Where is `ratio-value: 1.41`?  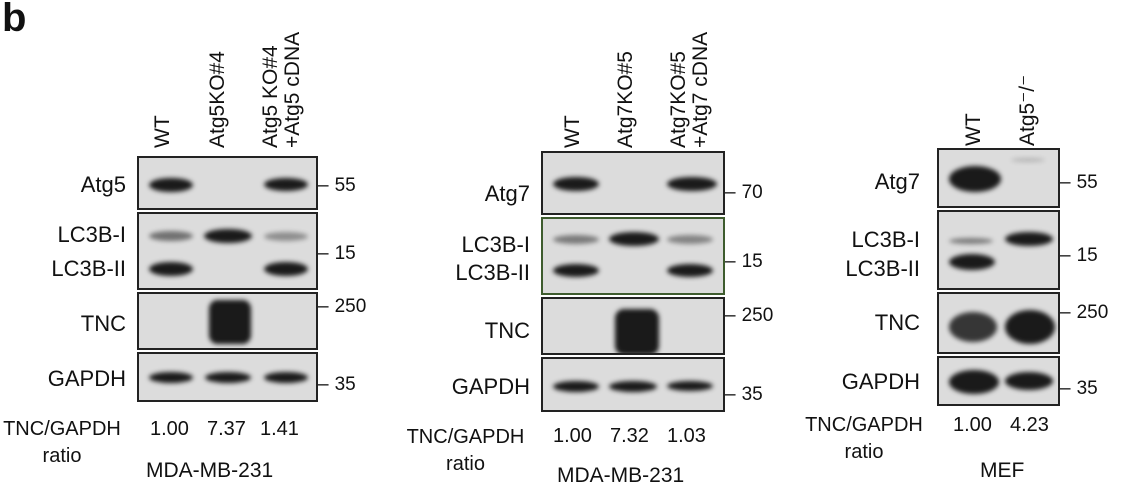
ratio-value: 1.41 is located at coordinates (279, 429).